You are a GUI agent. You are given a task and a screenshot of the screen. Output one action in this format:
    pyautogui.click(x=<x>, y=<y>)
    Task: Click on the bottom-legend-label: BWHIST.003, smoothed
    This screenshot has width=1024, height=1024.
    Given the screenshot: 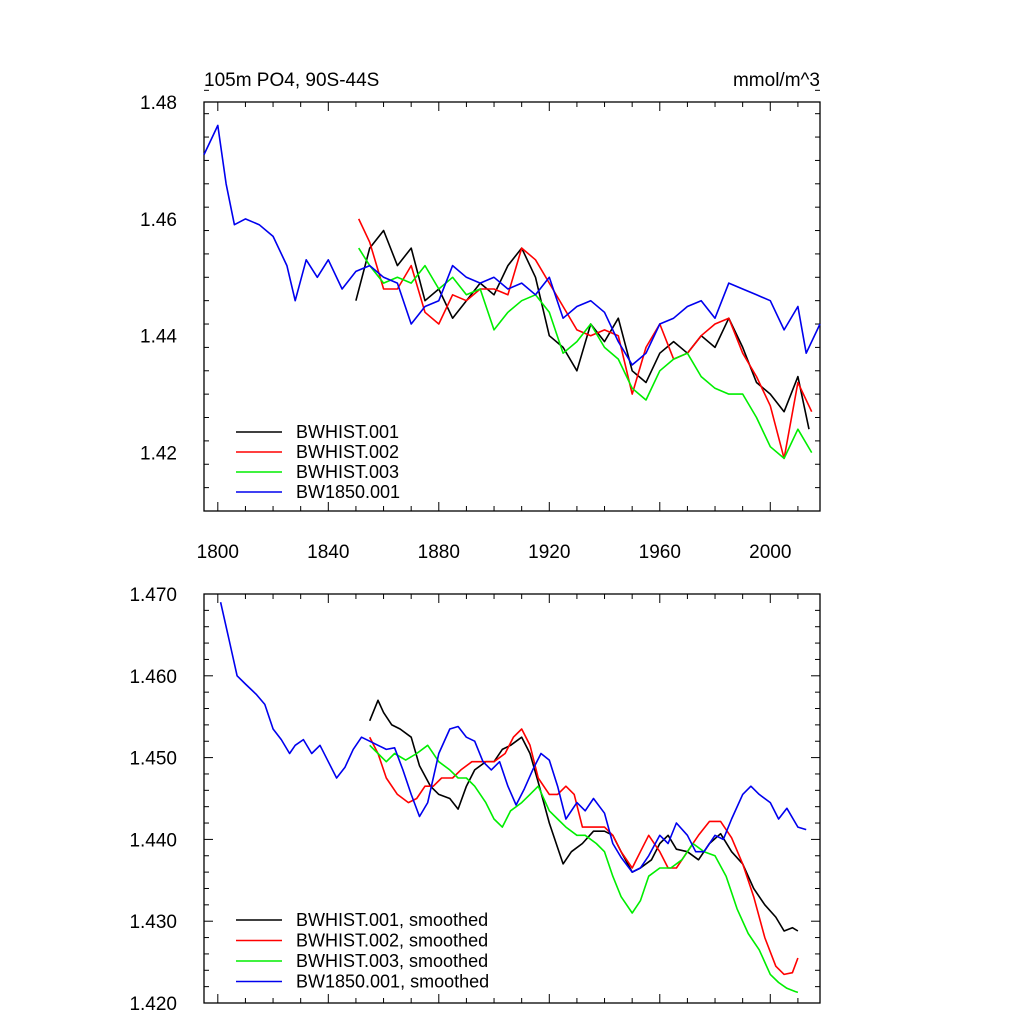 What is the action you would take?
    pyautogui.click(x=392, y=961)
    